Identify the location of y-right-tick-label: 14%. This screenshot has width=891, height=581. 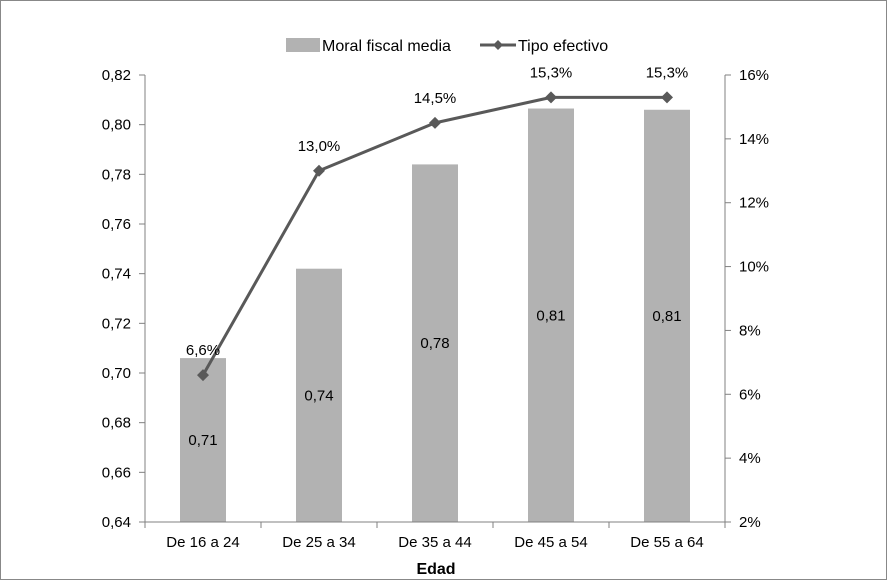
(754, 139).